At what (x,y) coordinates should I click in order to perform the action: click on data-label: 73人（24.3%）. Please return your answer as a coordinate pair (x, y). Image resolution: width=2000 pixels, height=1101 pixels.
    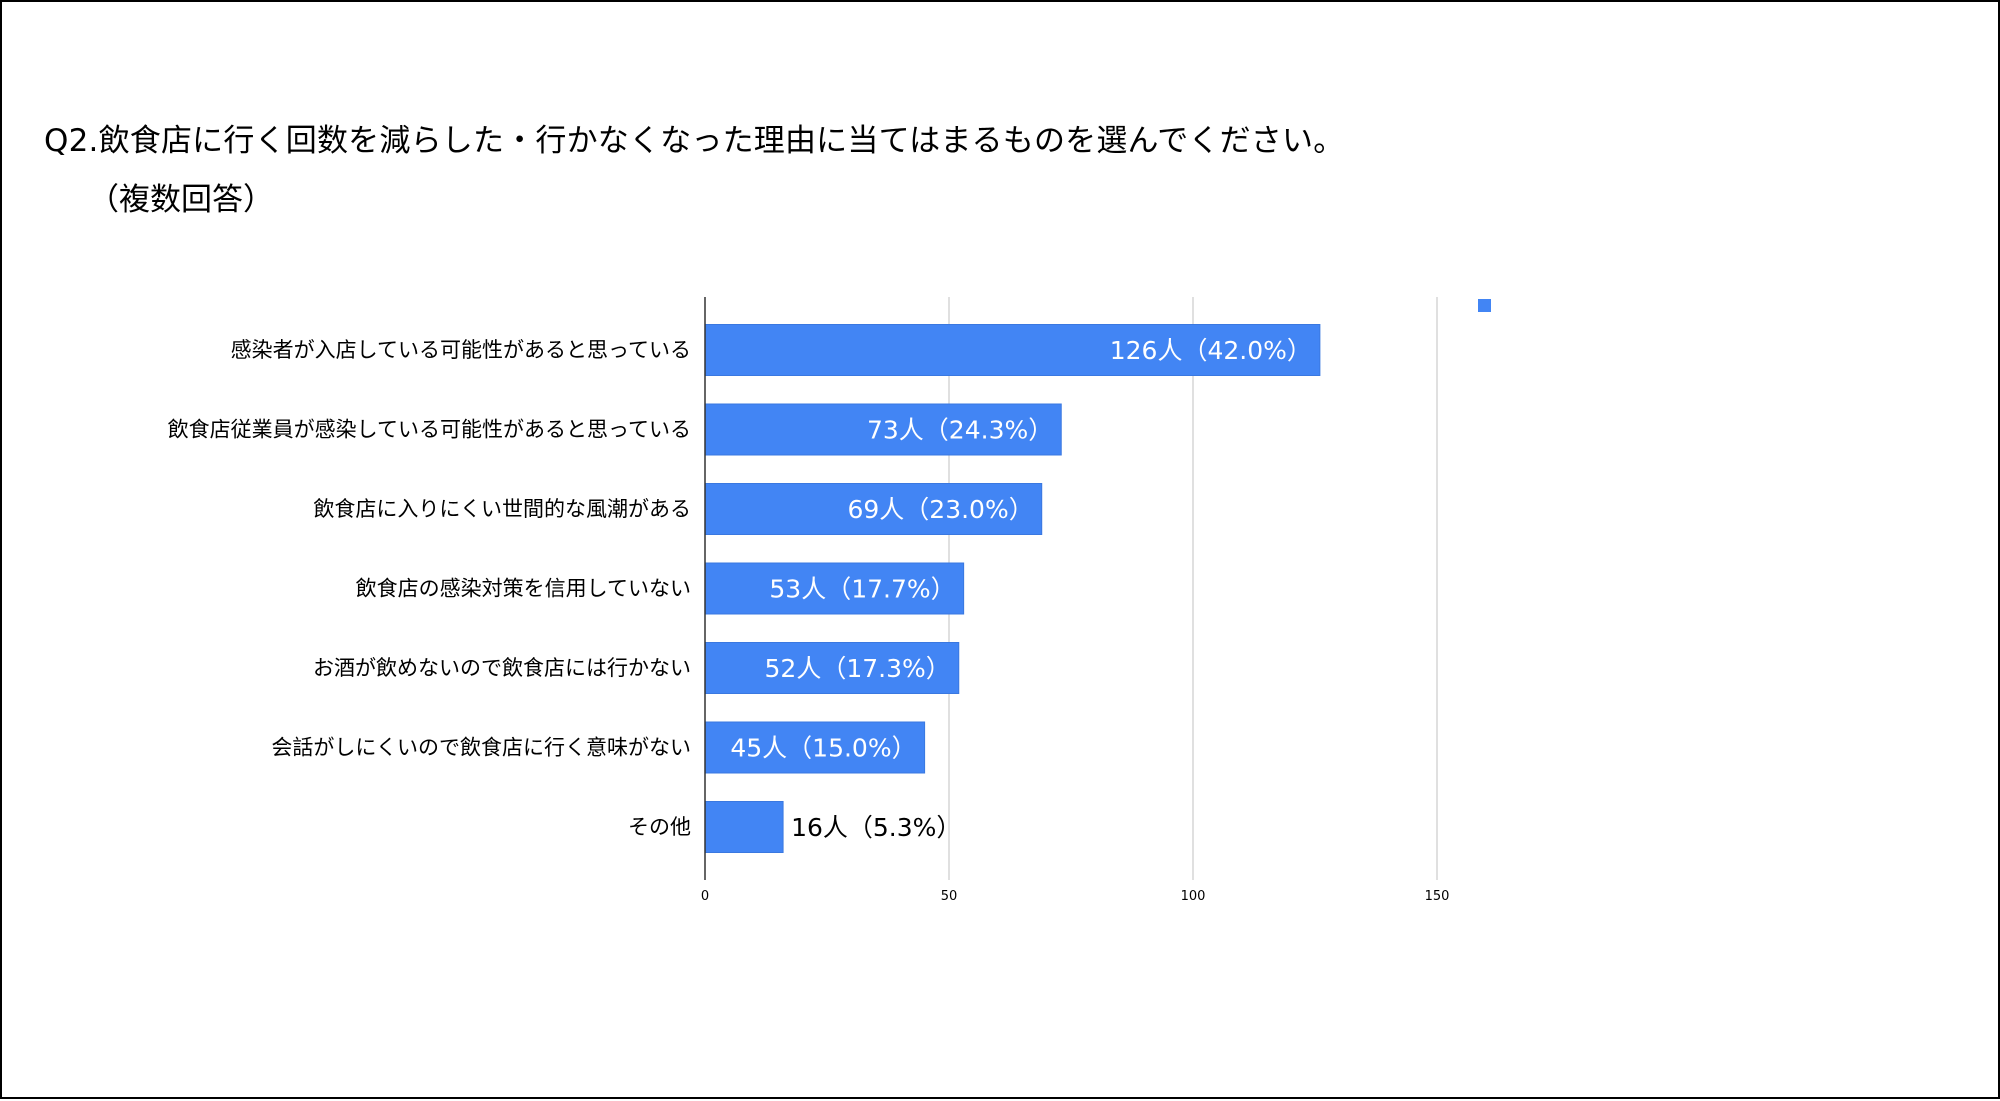
    Looking at the image, I should click on (960, 430).